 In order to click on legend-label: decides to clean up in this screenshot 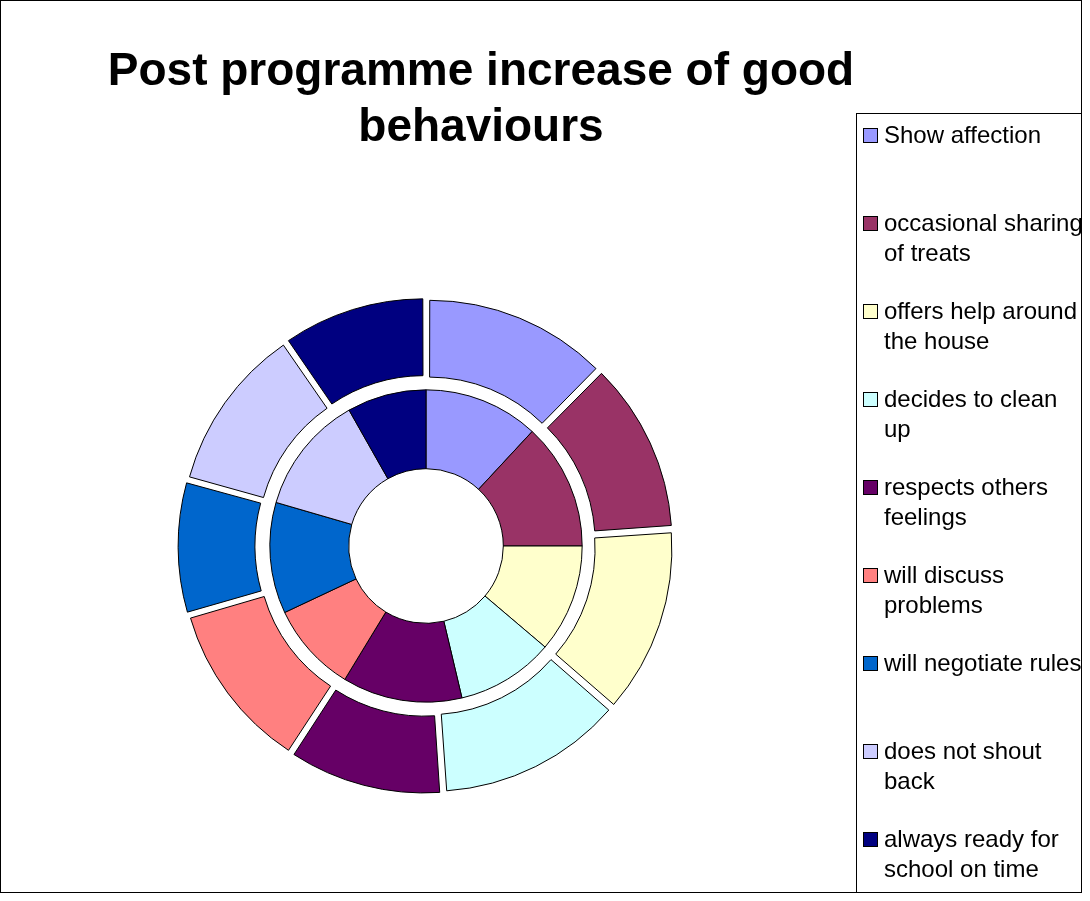, I will do `click(971, 414)`.